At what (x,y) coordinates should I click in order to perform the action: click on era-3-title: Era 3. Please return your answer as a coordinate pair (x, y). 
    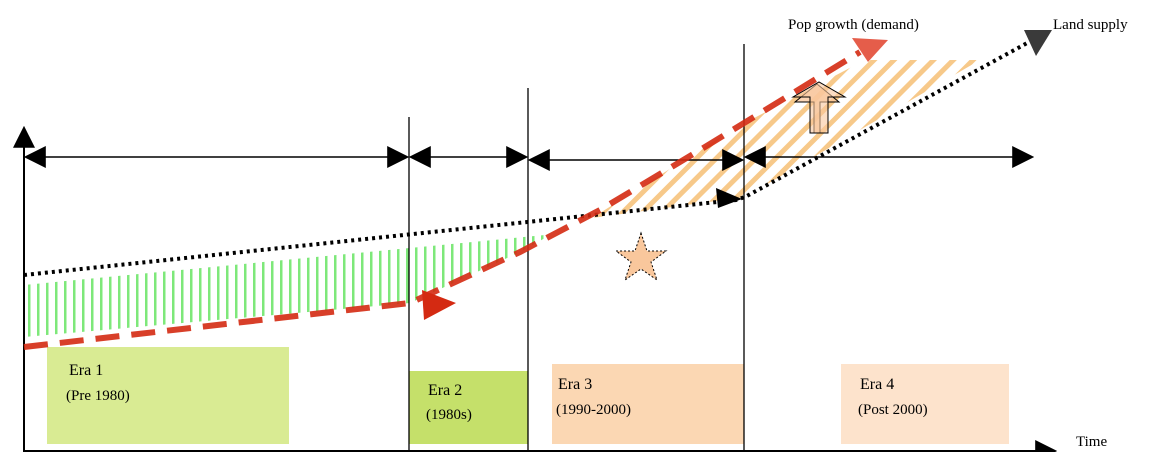
    Looking at the image, I should click on (575, 384).